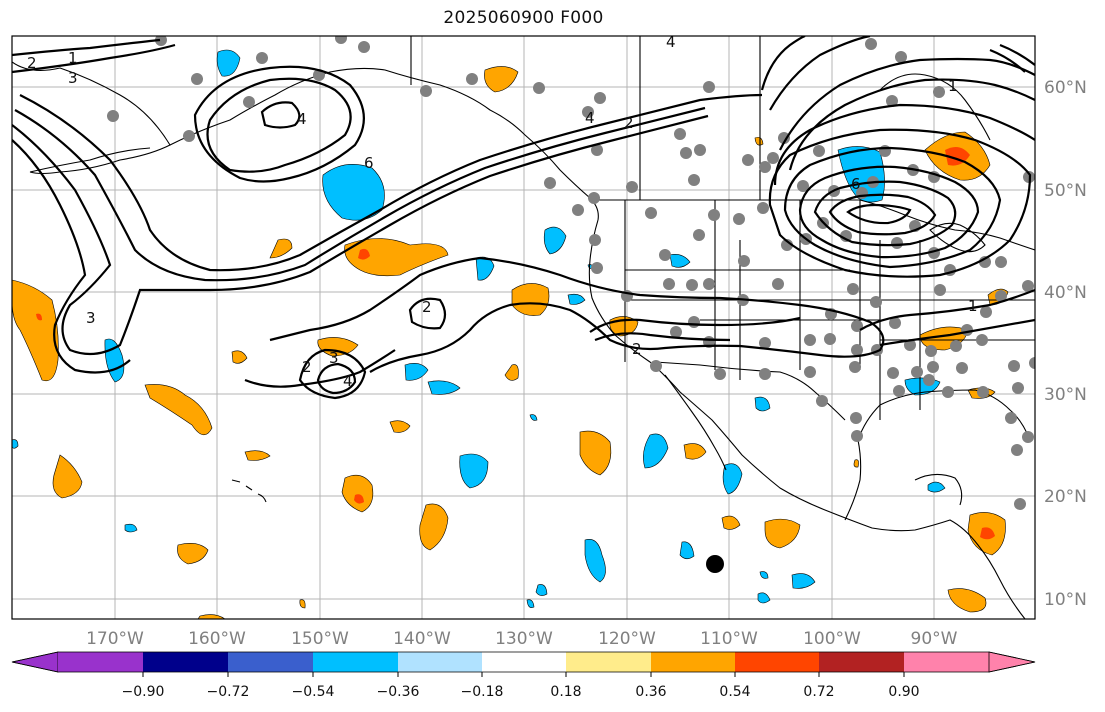 Image resolution: width=1105 pixels, height=712 pixels. What do you see at coordinates (1065, 88) in the screenshot?
I see `lat-label: 60°N` at bounding box center [1065, 88].